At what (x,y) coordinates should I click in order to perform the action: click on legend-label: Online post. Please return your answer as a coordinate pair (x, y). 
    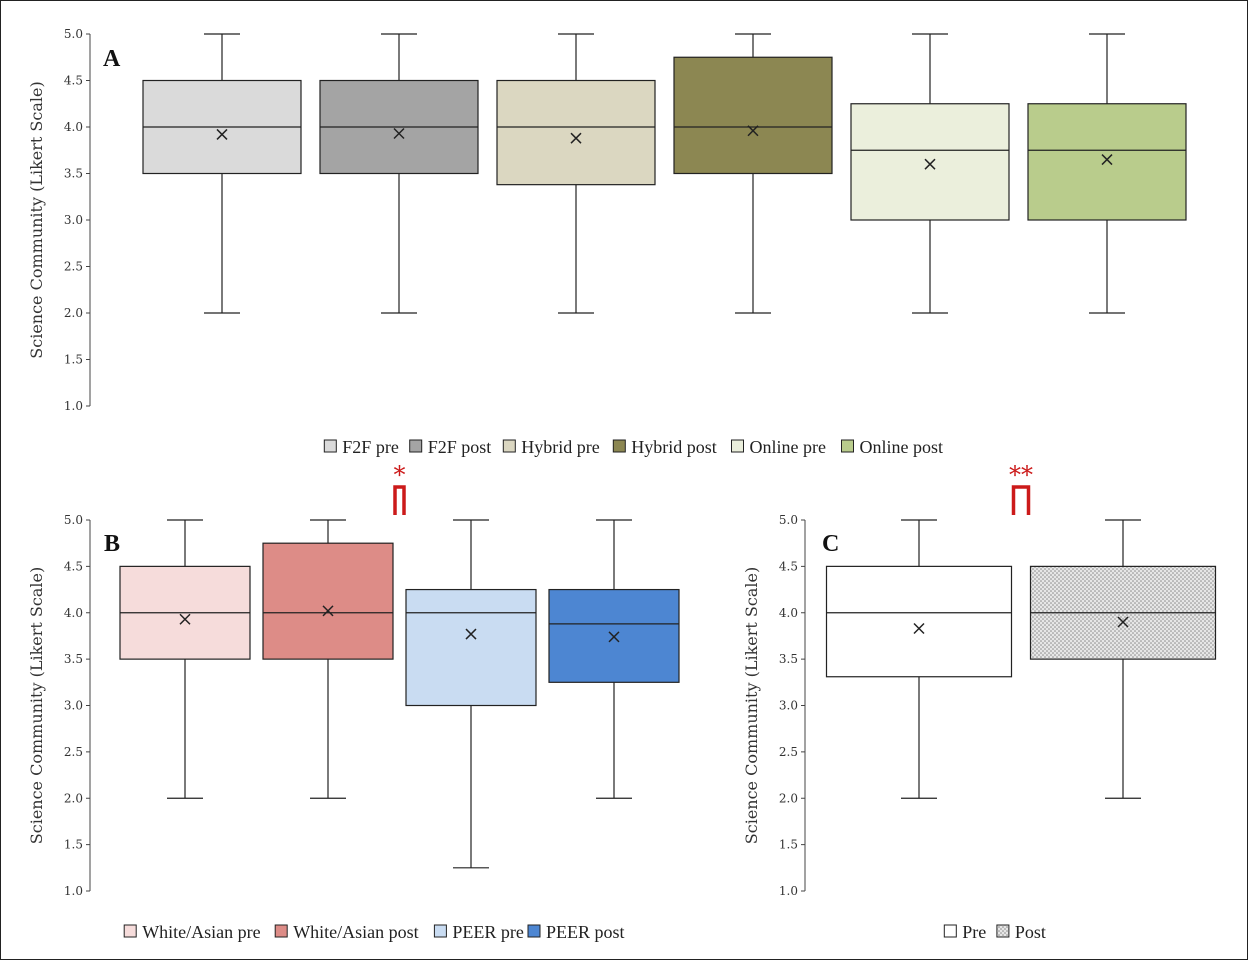
    Looking at the image, I should click on (902, 447).